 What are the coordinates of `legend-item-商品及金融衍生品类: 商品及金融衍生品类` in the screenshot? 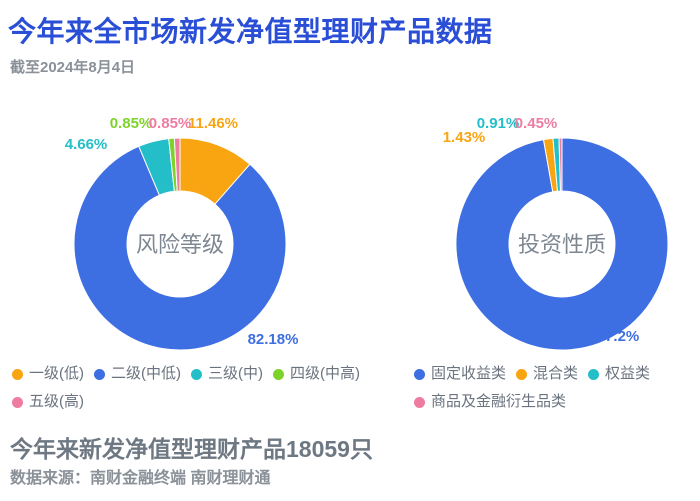 It's located at (490, 402).